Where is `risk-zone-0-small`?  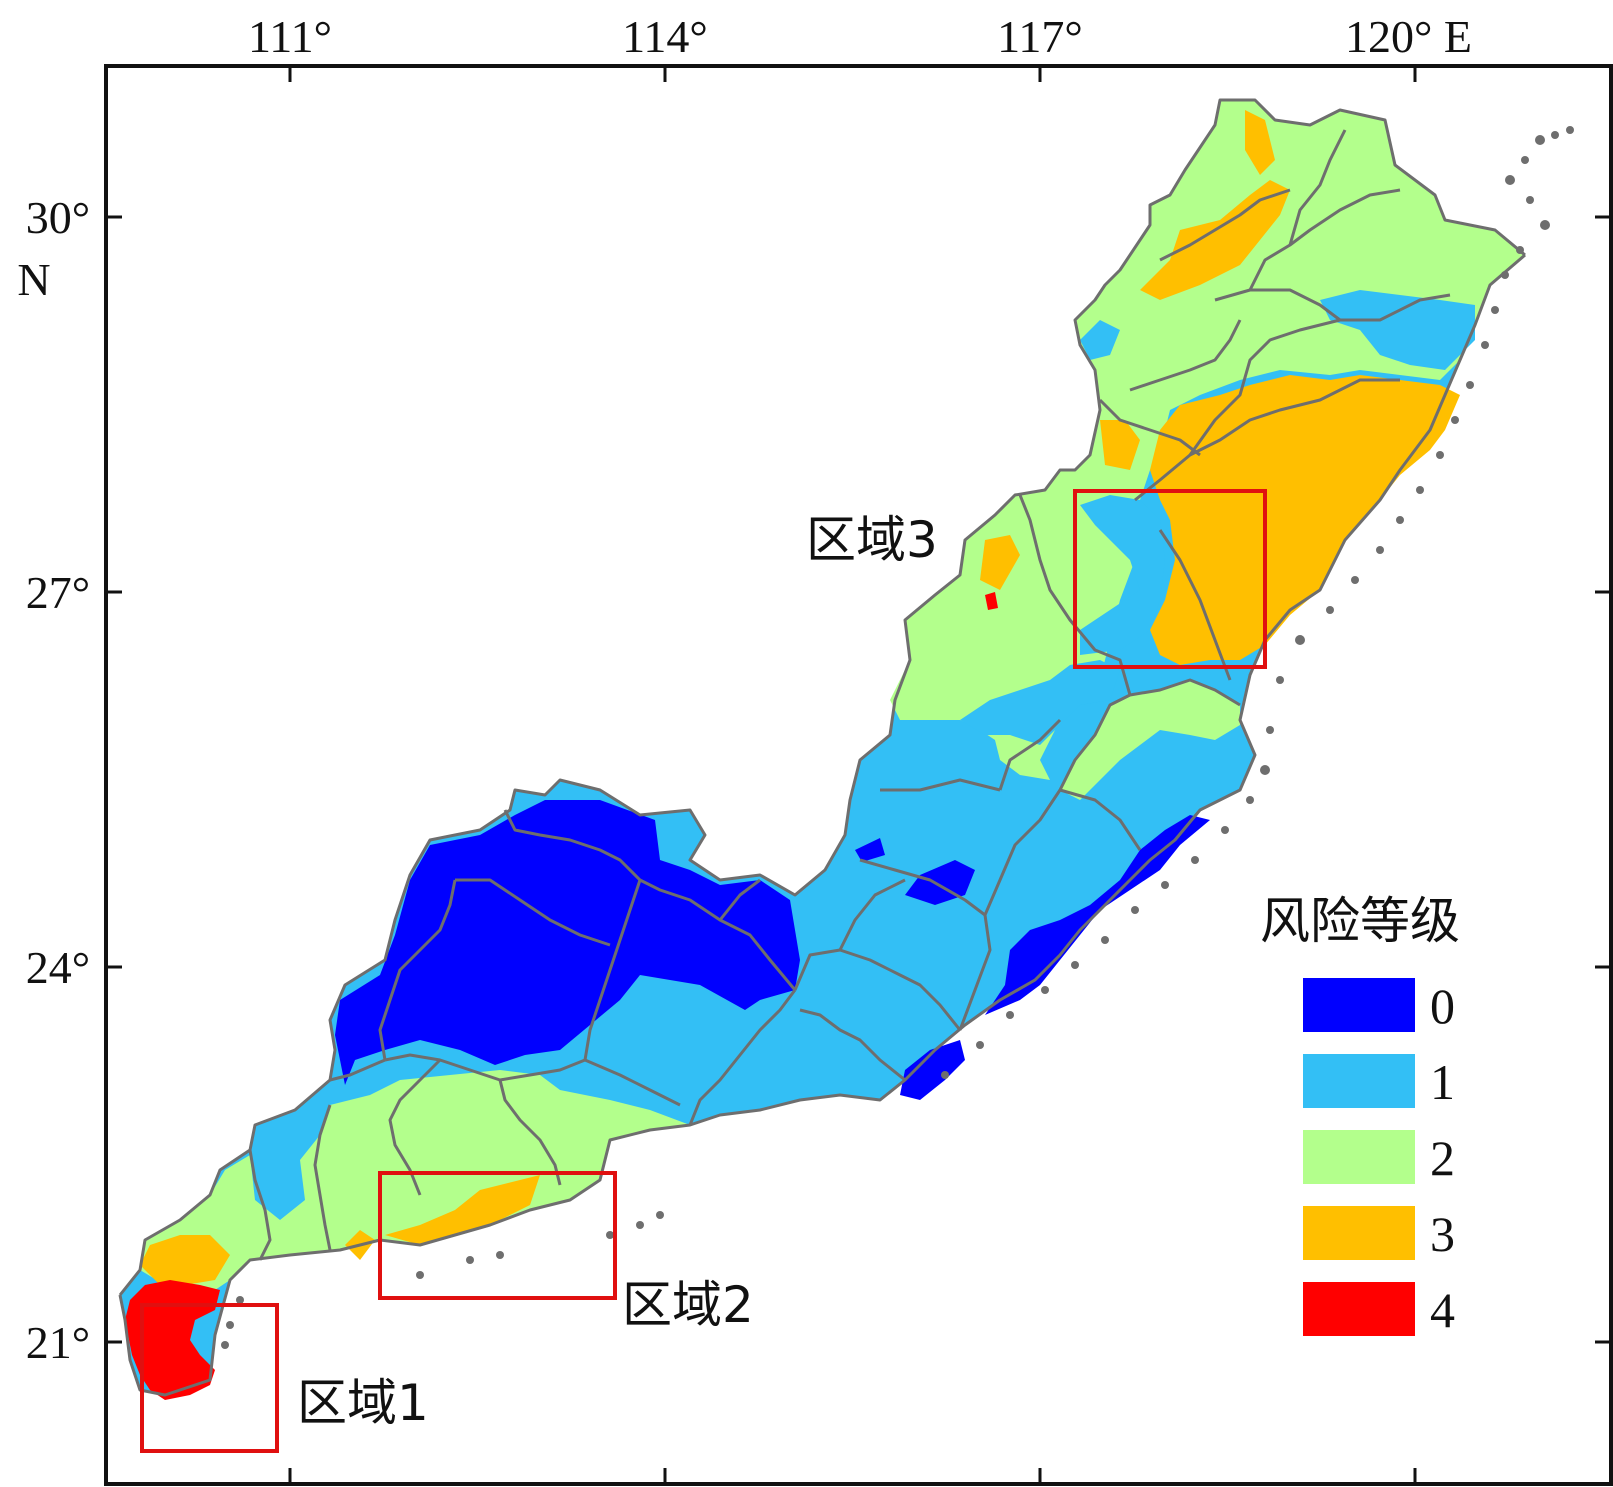
risk-zone-0-small is located at coordinates (870, 850).